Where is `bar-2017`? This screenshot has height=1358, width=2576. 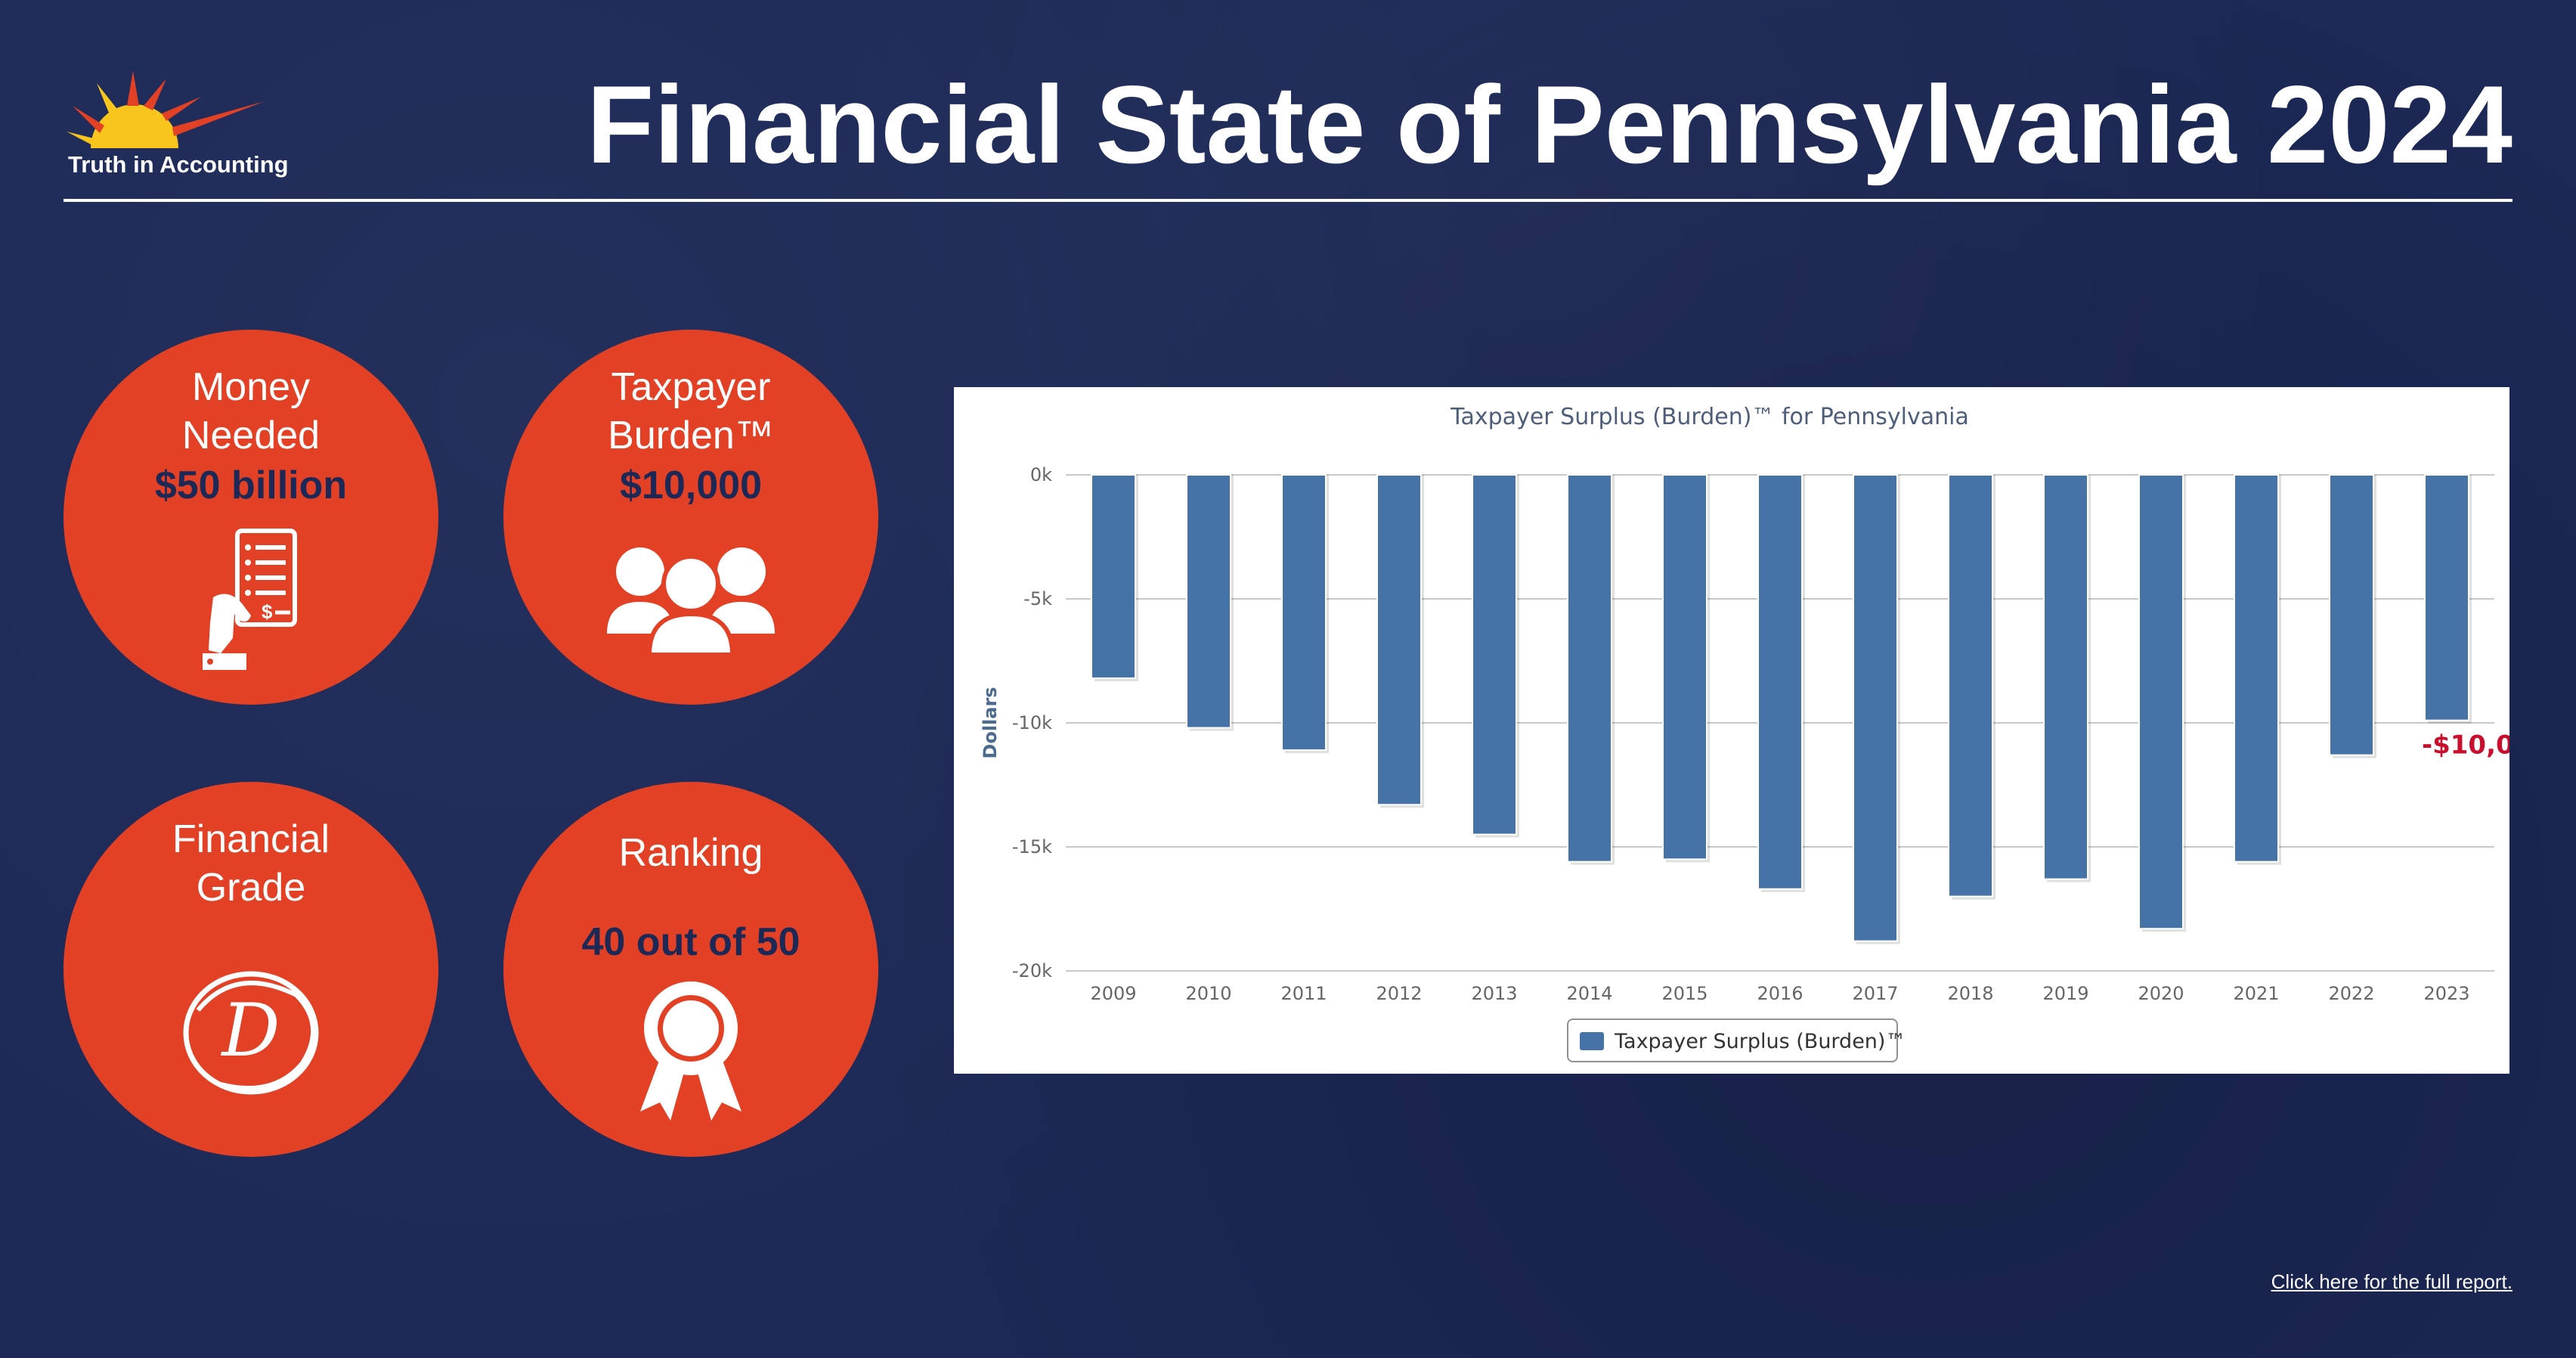
bar-2017 is located at coordinates (1875, 708).